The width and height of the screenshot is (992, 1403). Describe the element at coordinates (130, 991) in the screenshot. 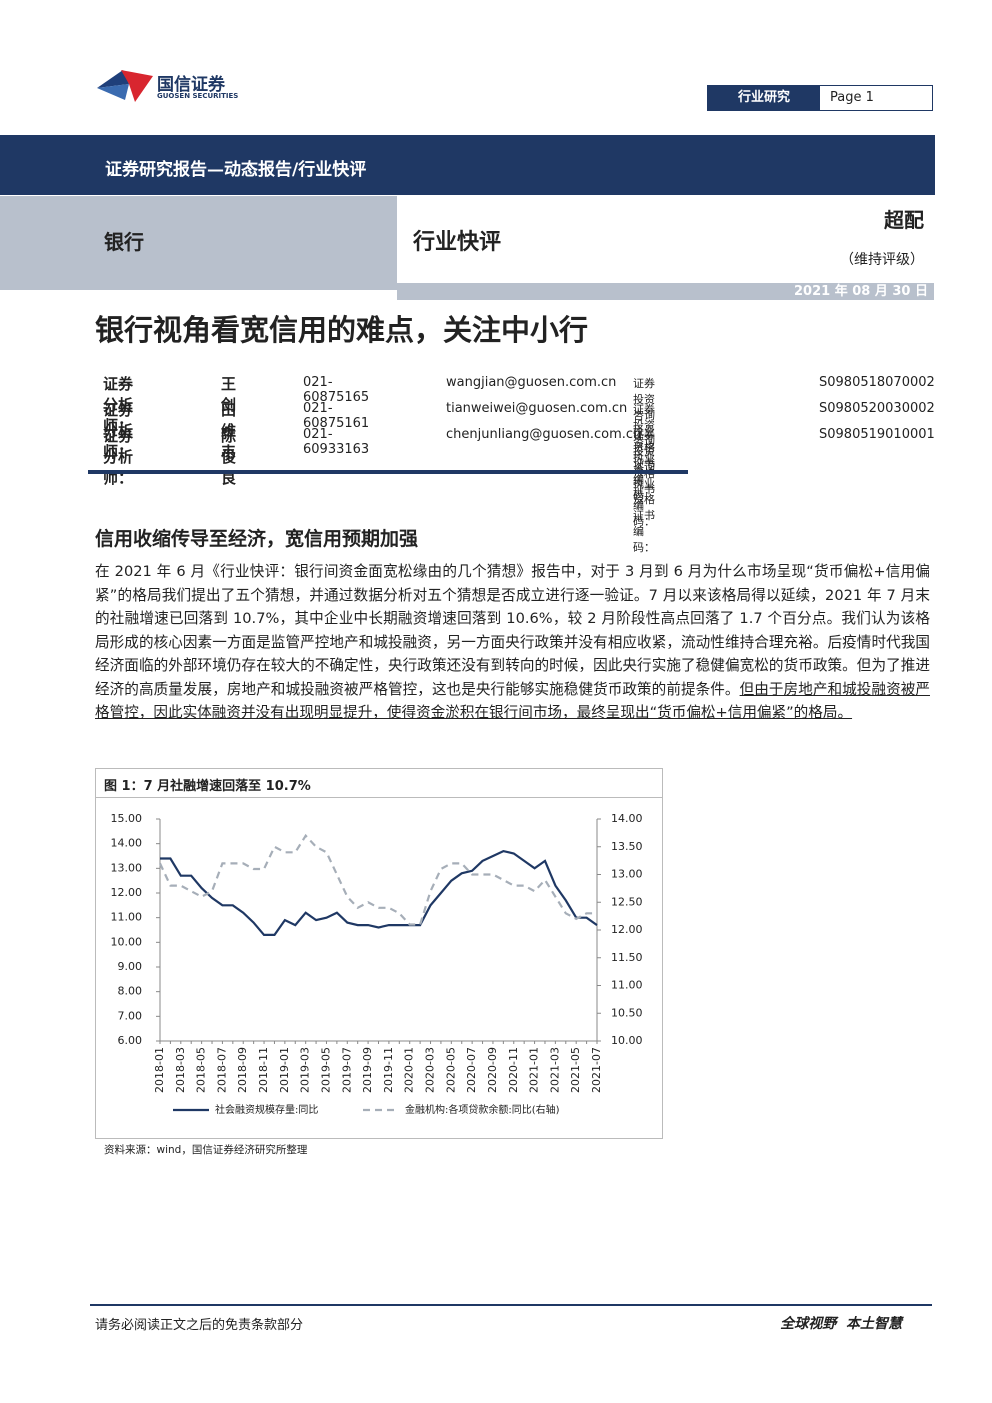

I see `y-tick-label: 8.00` at that location.